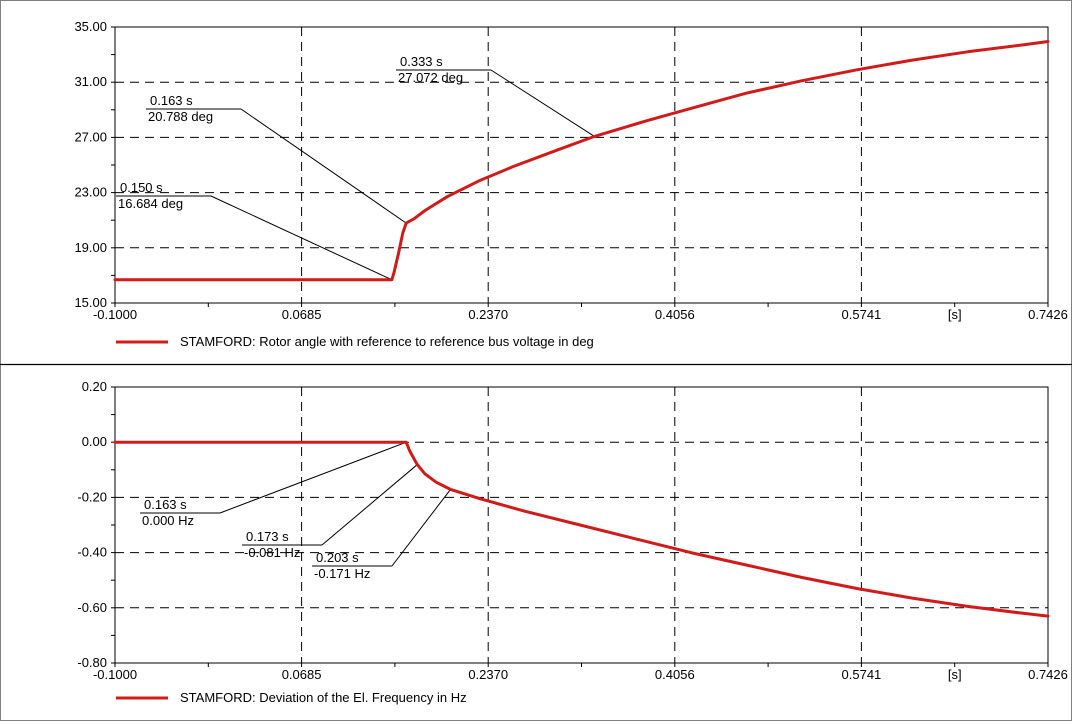  I want to click on annotation-time-label: 0.173 s, so click(267, 536).